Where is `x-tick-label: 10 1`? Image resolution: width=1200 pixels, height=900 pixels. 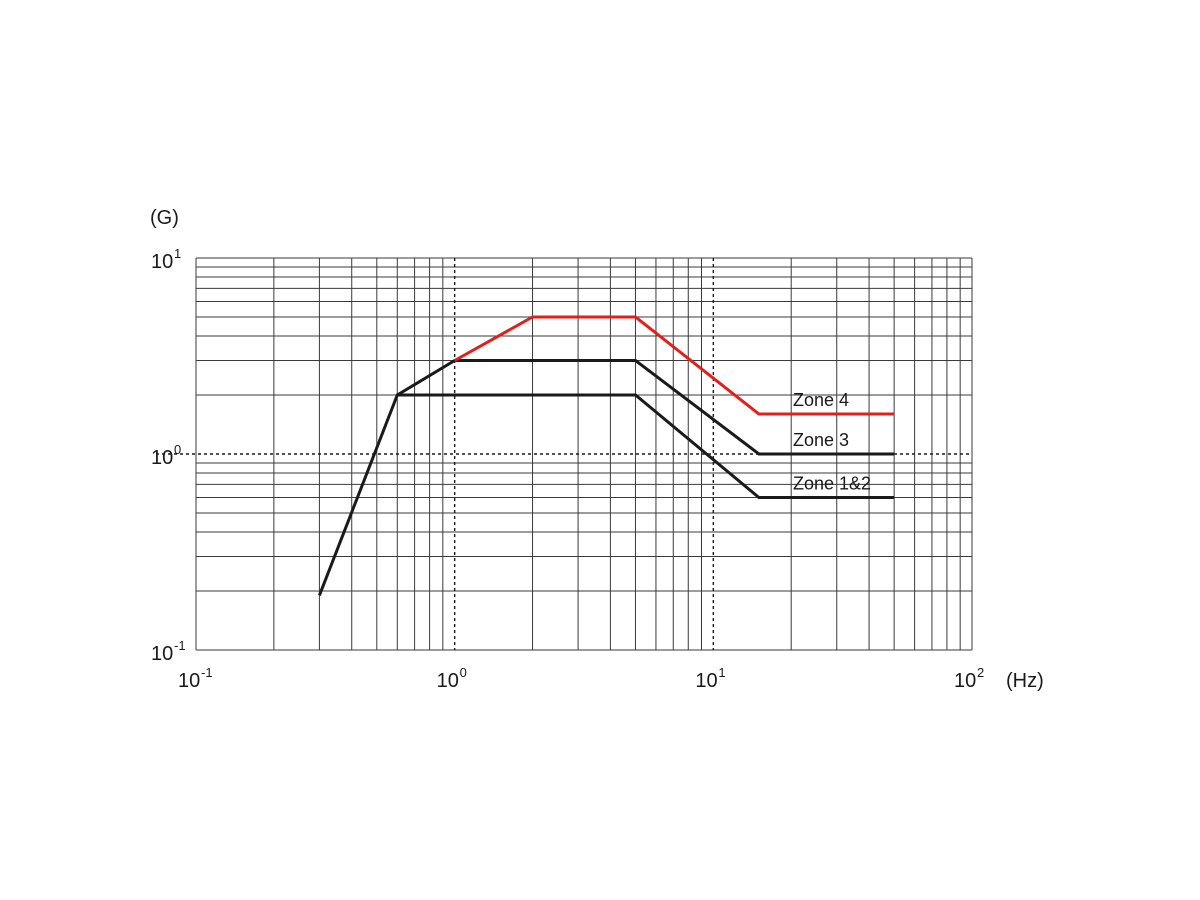 x-tick-label: 10 1 is located at coordinates (710, 678).